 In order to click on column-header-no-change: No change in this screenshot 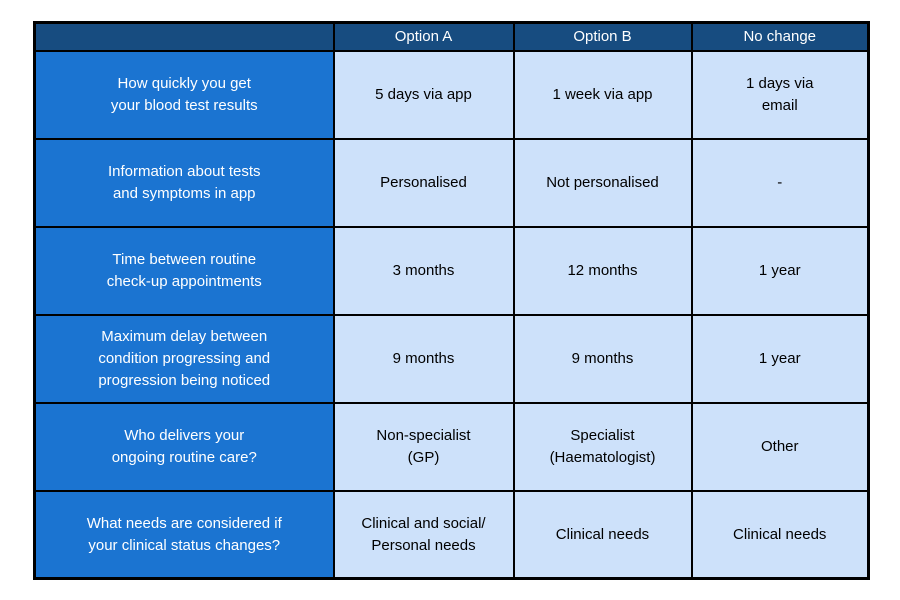, I will do `click(780, 36)`.